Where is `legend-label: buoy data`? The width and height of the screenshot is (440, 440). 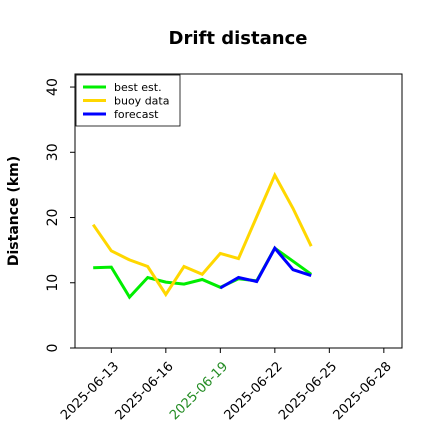
legend-label: buoy data is located at coordinates (141, 101).